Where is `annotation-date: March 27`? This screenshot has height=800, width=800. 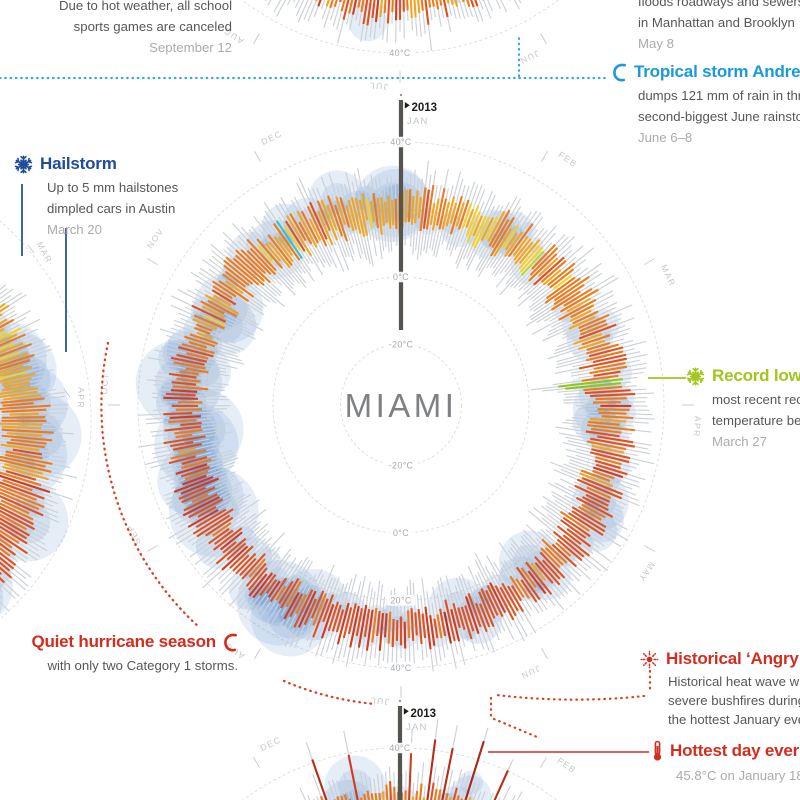 annotation-date: March 27 is located at coordinates (739, 441).